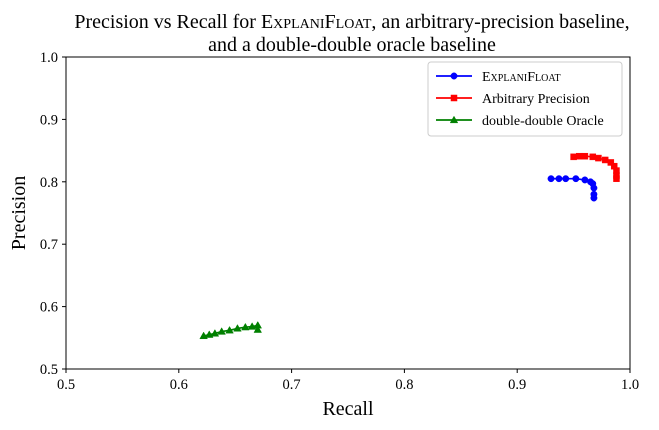  Describe the element at coordinates (49, 120) in the screenshot. I see `y-tick-label: 0.9` at that location.